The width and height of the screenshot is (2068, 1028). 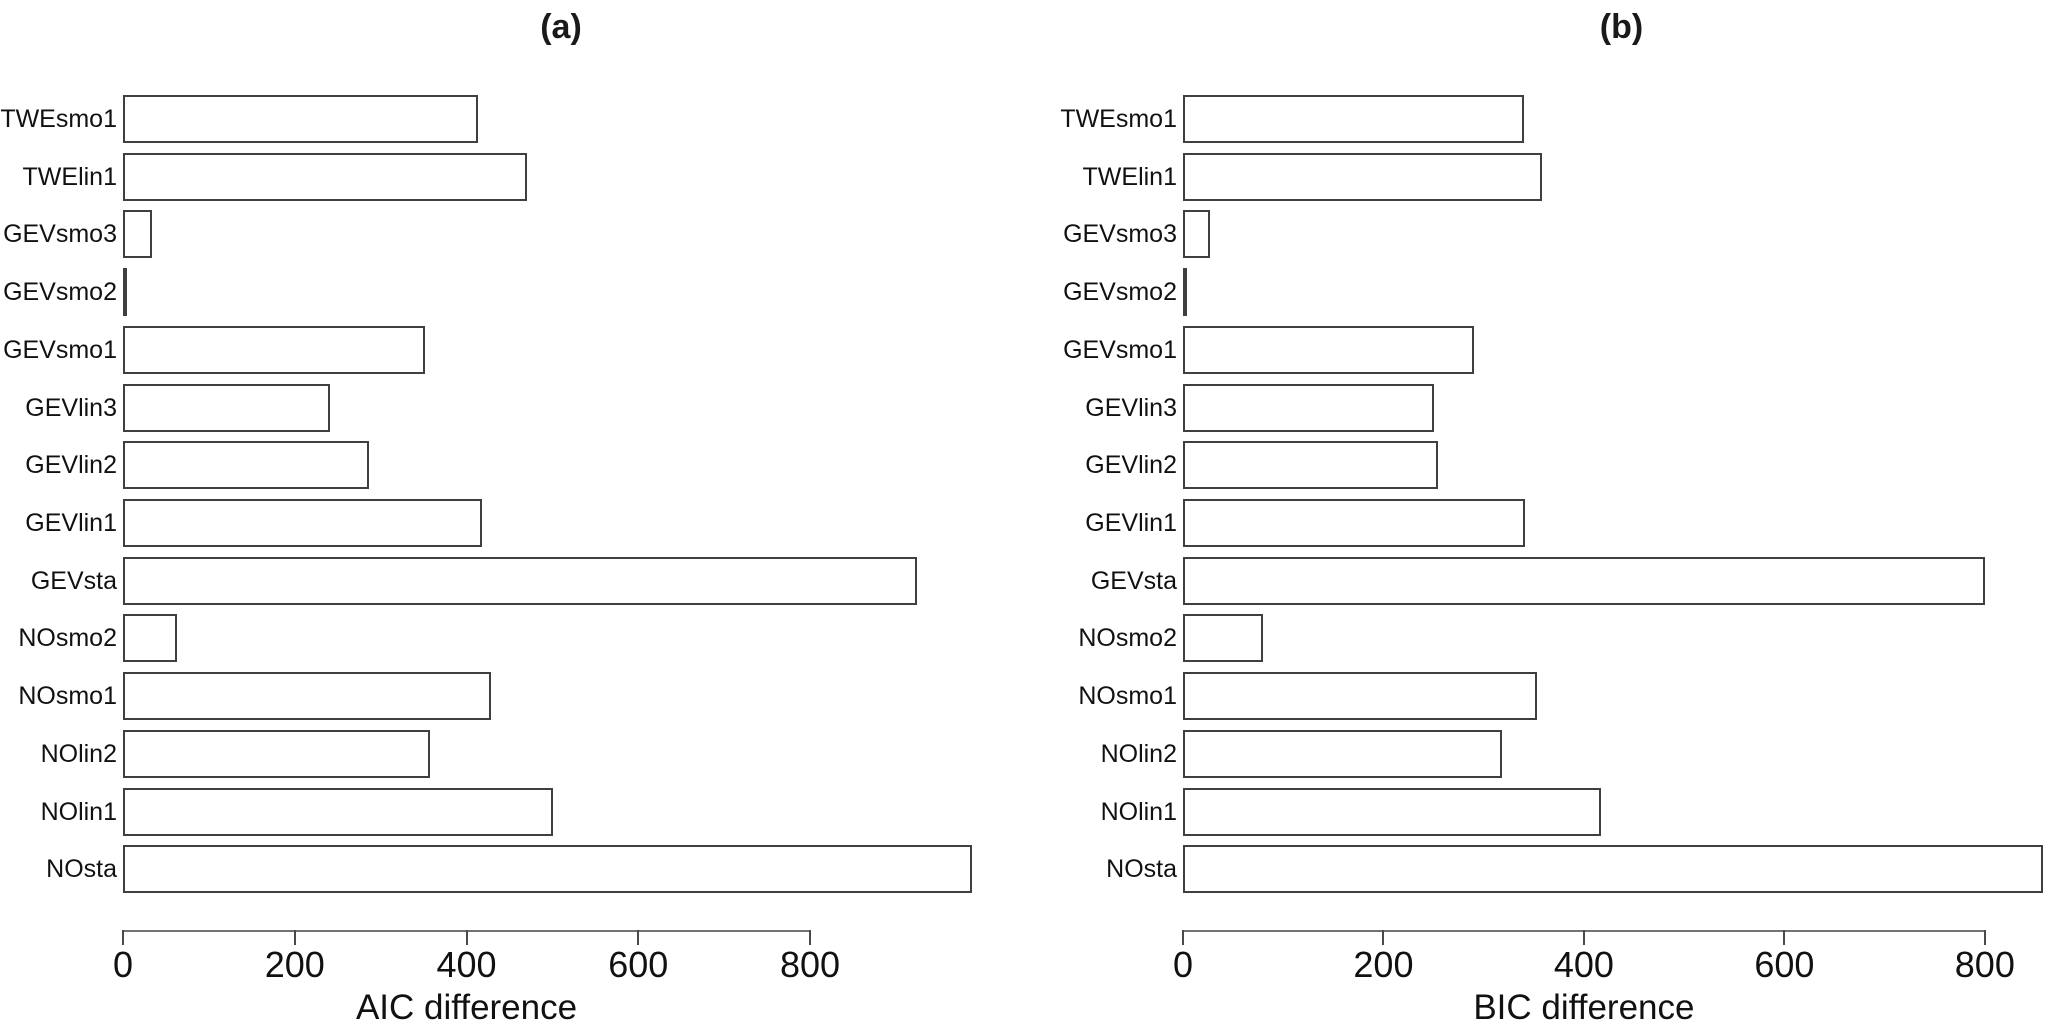 What do you see at coordinates (561, 27) in the screenshot?
I see `panel-a-title: (a)` at bounding box center [561, 27].